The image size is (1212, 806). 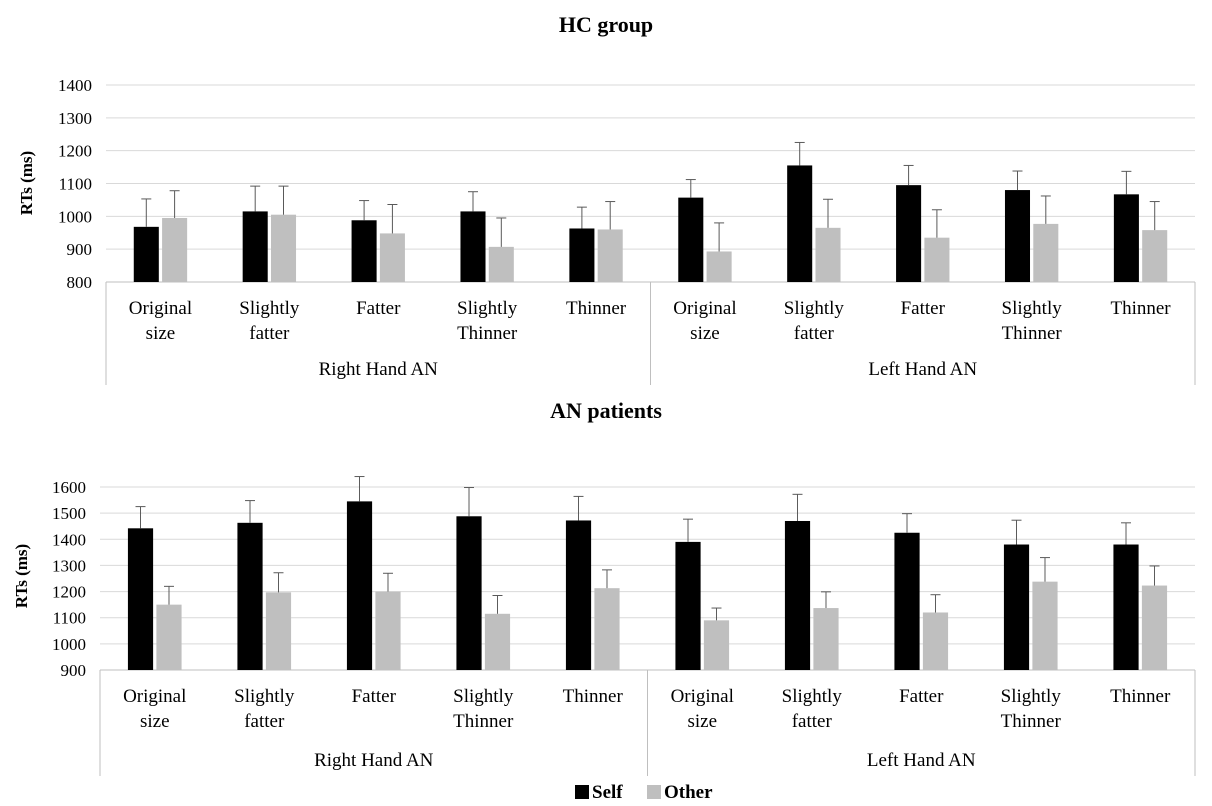 What do you see at coordinates (606, 24) in the screenshot?
I see `chart-title: HC group` at bounding box center [606, 24].